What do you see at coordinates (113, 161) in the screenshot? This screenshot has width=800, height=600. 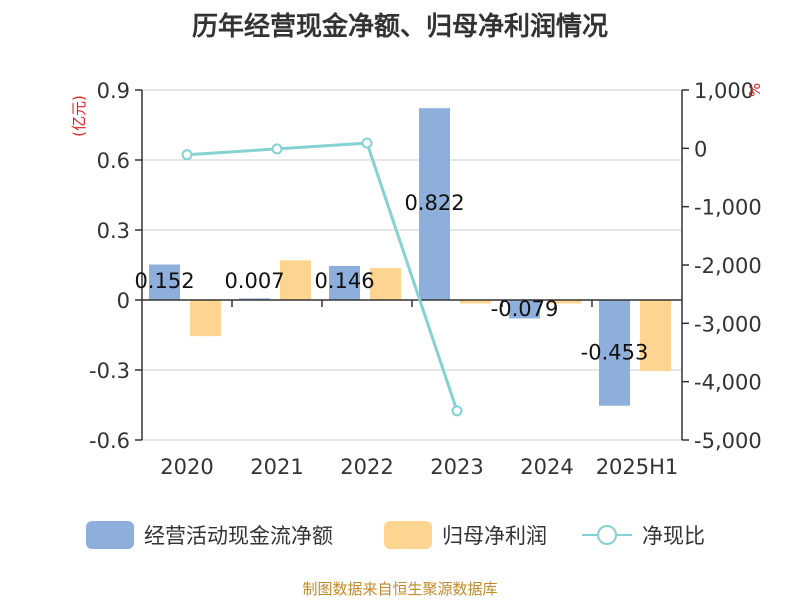 I see `left-tick-label: 0.6` at bounding box center [113, 161].